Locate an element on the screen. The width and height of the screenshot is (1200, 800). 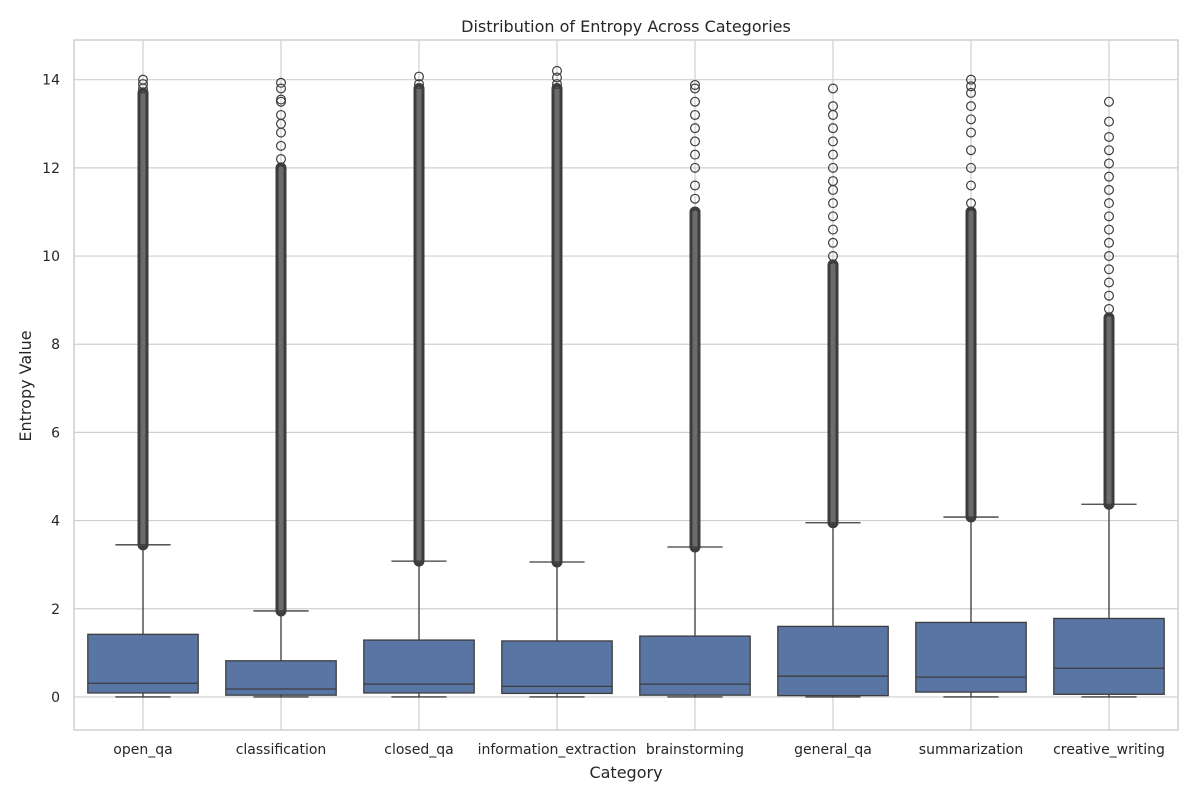
x-tick-label: general_qa is located at coordinates (833, 750).